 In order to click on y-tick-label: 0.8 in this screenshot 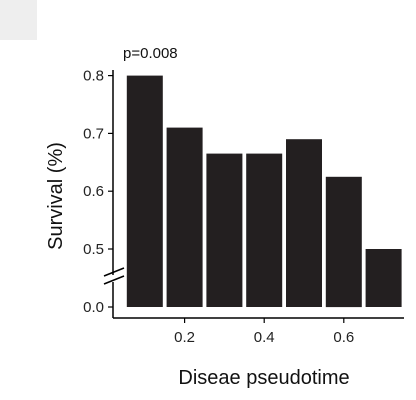, I will do `click(93, 76)`.